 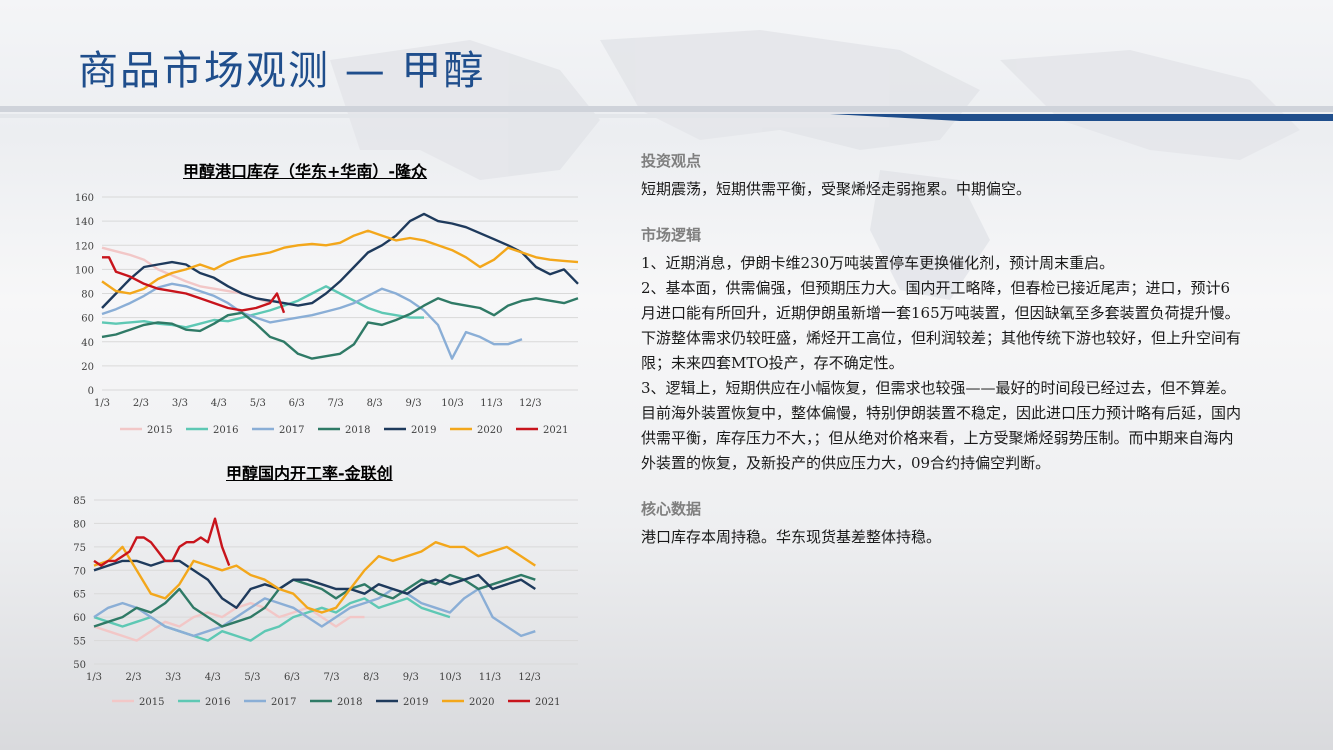 What do you see at coordinates (79, 642) in the screenshot?
I see `y-tick-label: 55` at bounding box center [79, 642].